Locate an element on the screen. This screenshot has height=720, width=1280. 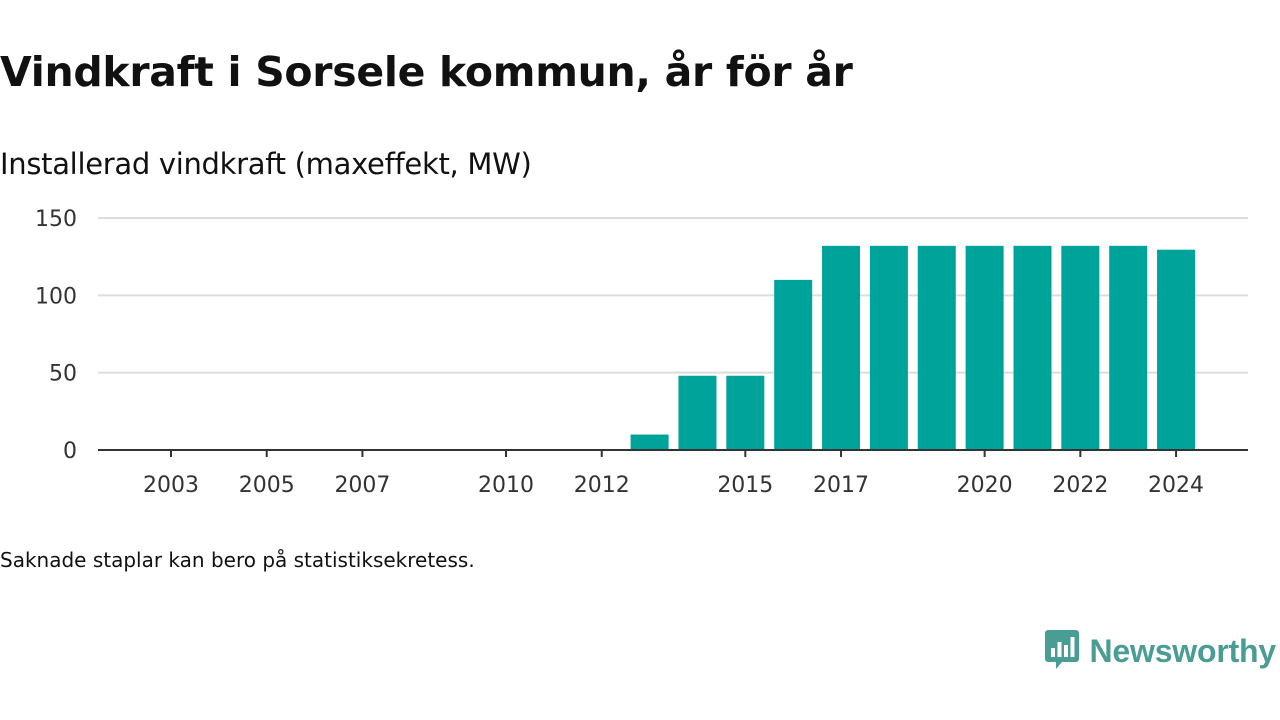
x-axis-labels: 2003 2005 2007 2010 2012 2015 2017 2020 2022 2024 is located at coordinates (673, 485).